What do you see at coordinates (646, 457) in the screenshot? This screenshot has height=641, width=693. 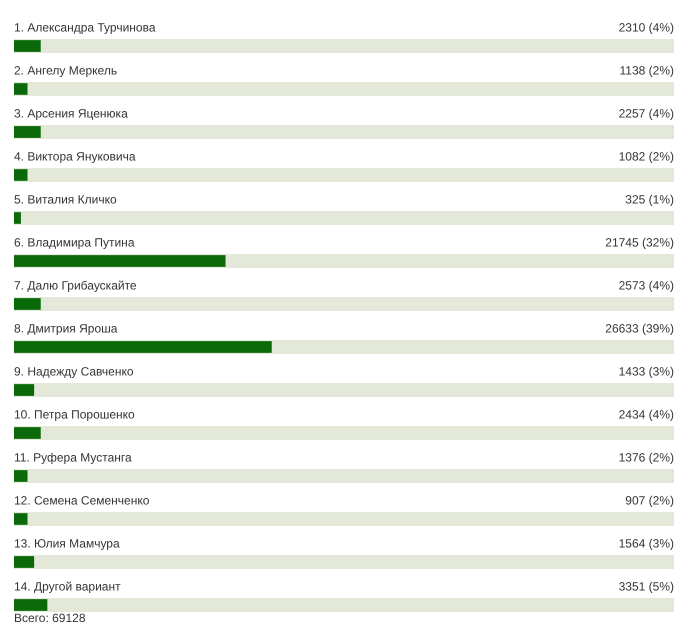 I see `data-label: 1376 (2%)` at bounding box center [646, 457].